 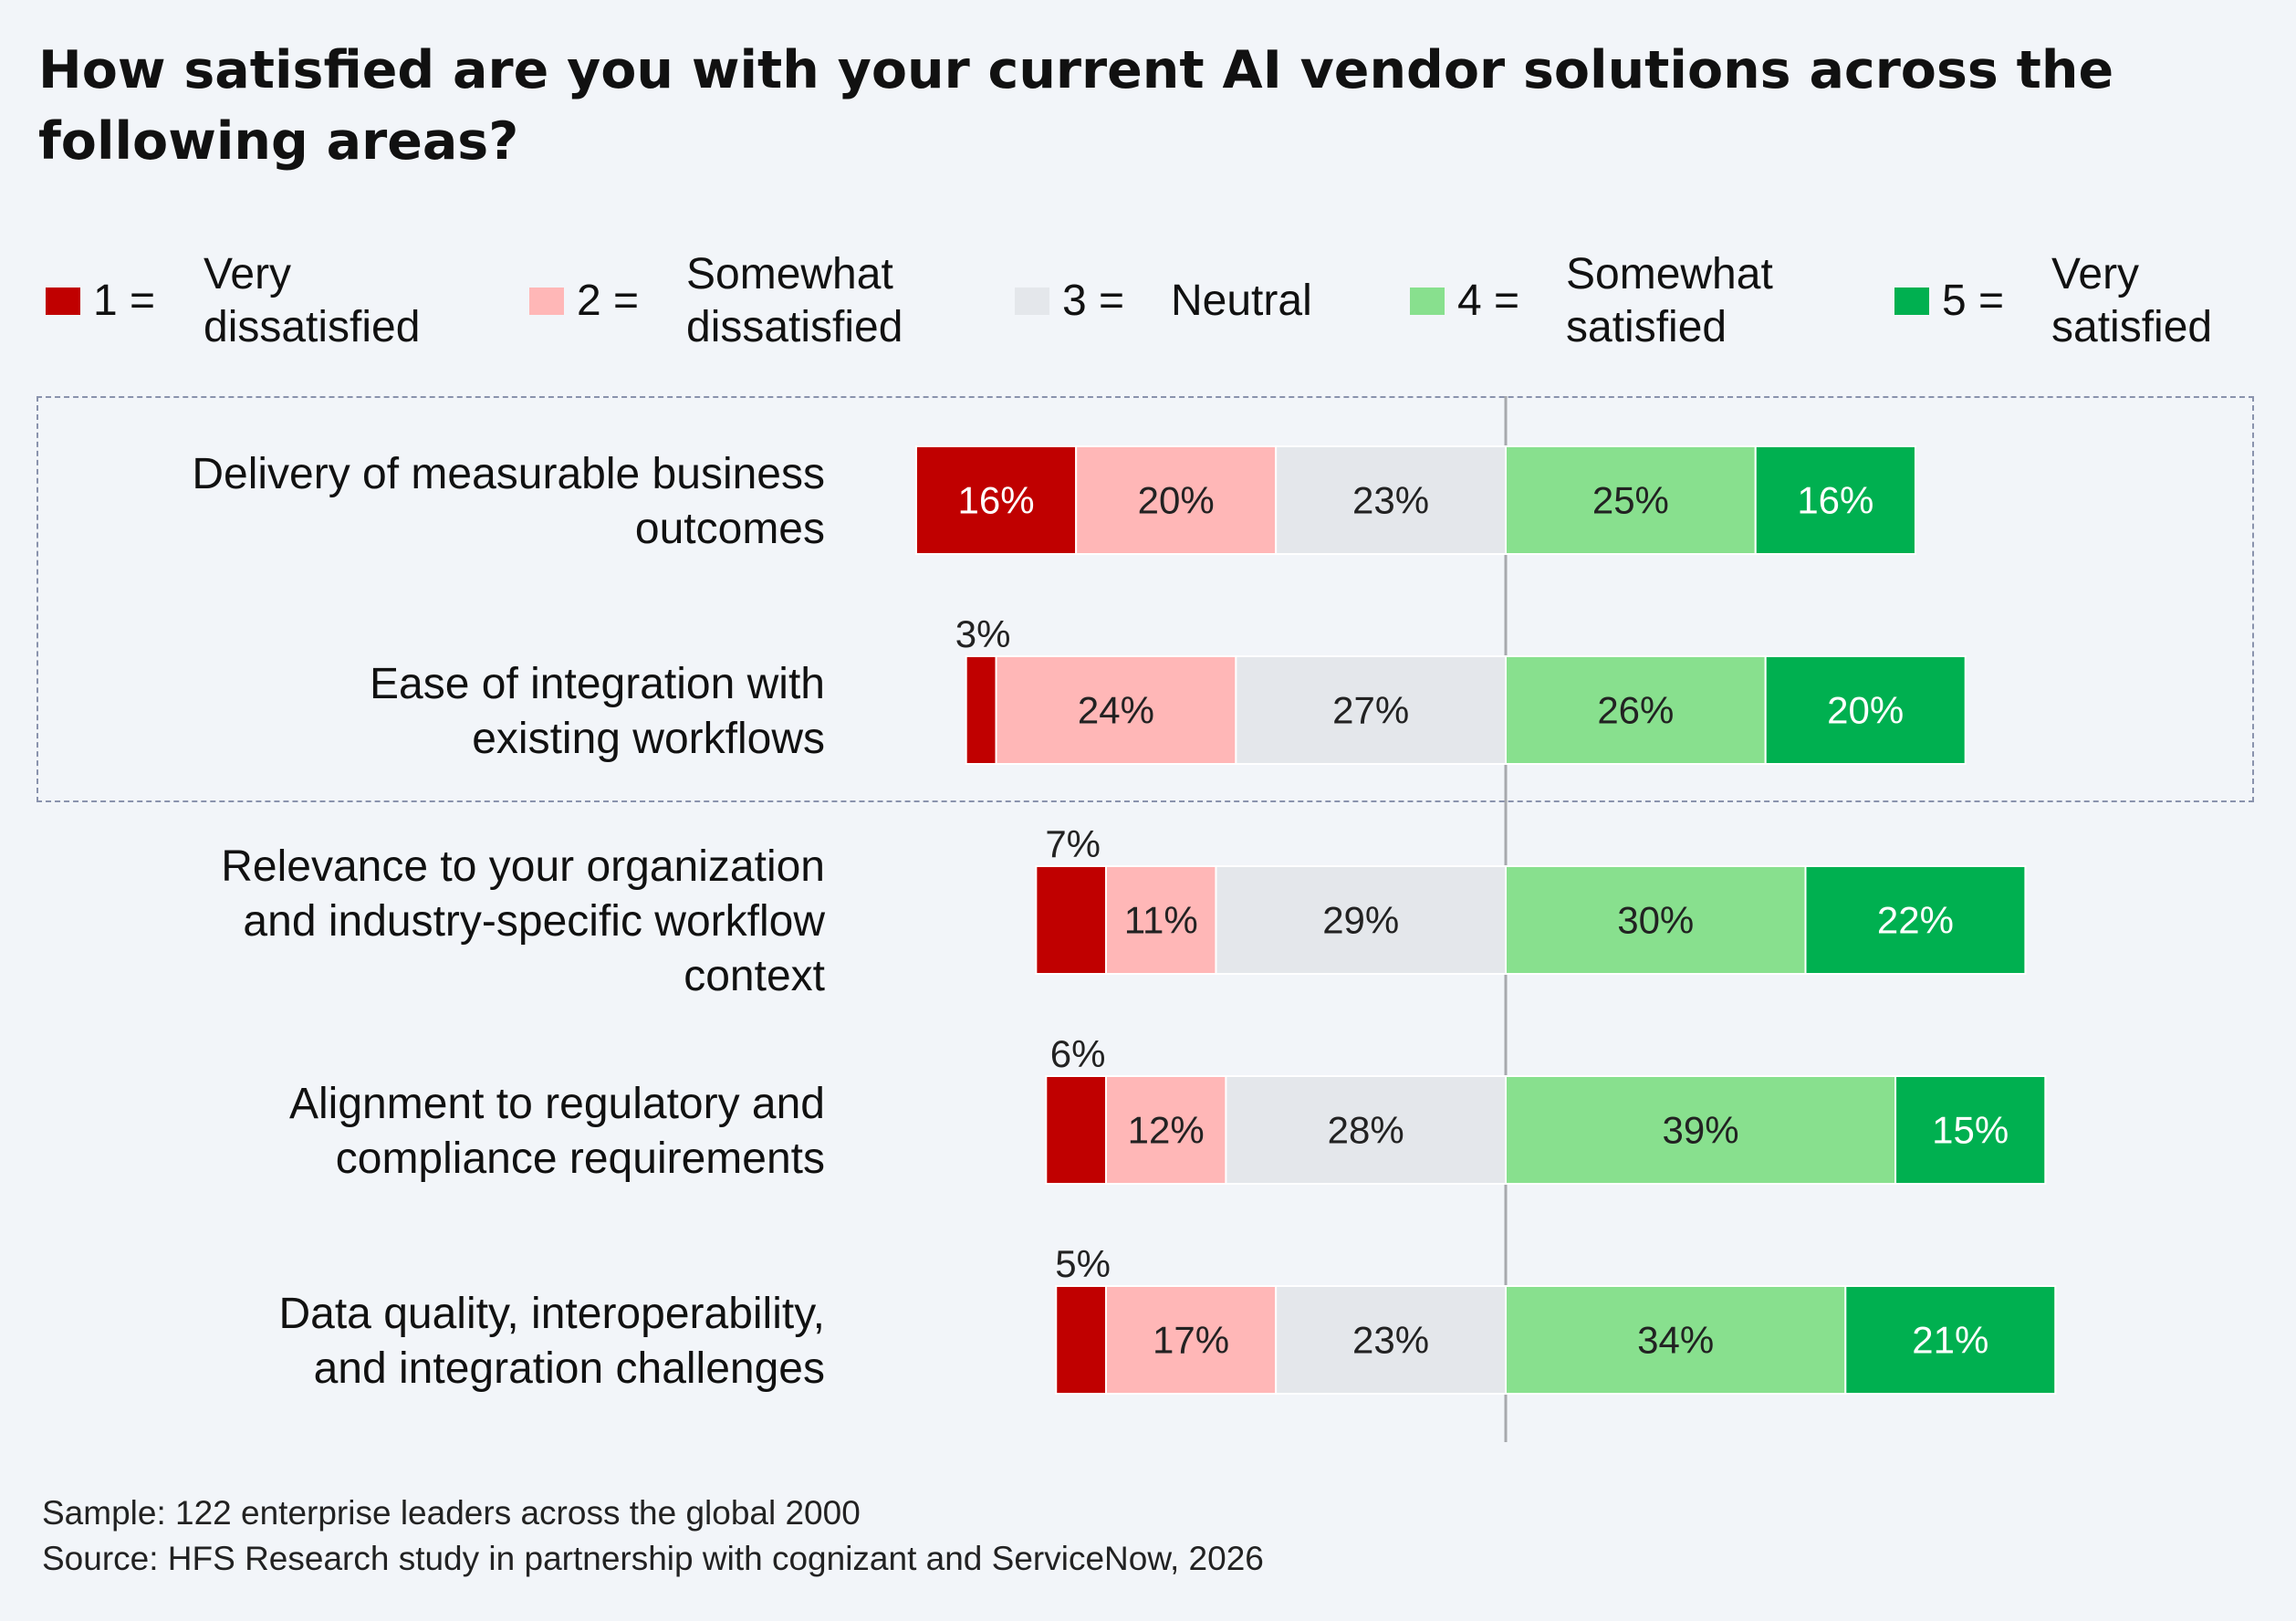 I want to click on data-label: 5%, so click(x=1083, y=1263).